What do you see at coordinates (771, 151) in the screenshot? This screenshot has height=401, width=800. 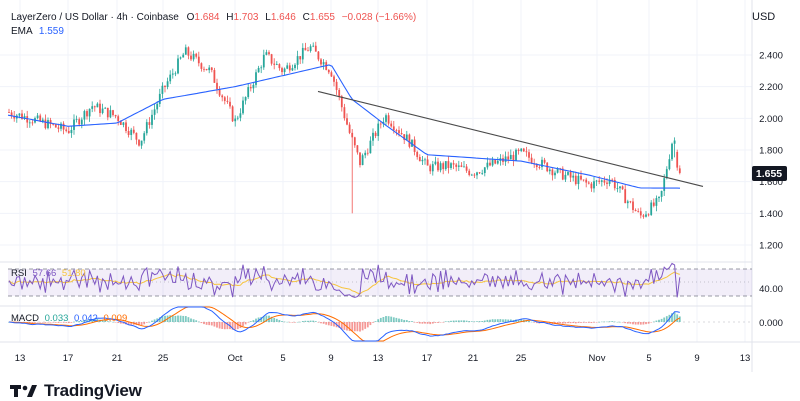 I see `price-axis: 2.400 2.200 2.000 1.800 1.600 1.400 1.200` at bounding box center [771, 151].